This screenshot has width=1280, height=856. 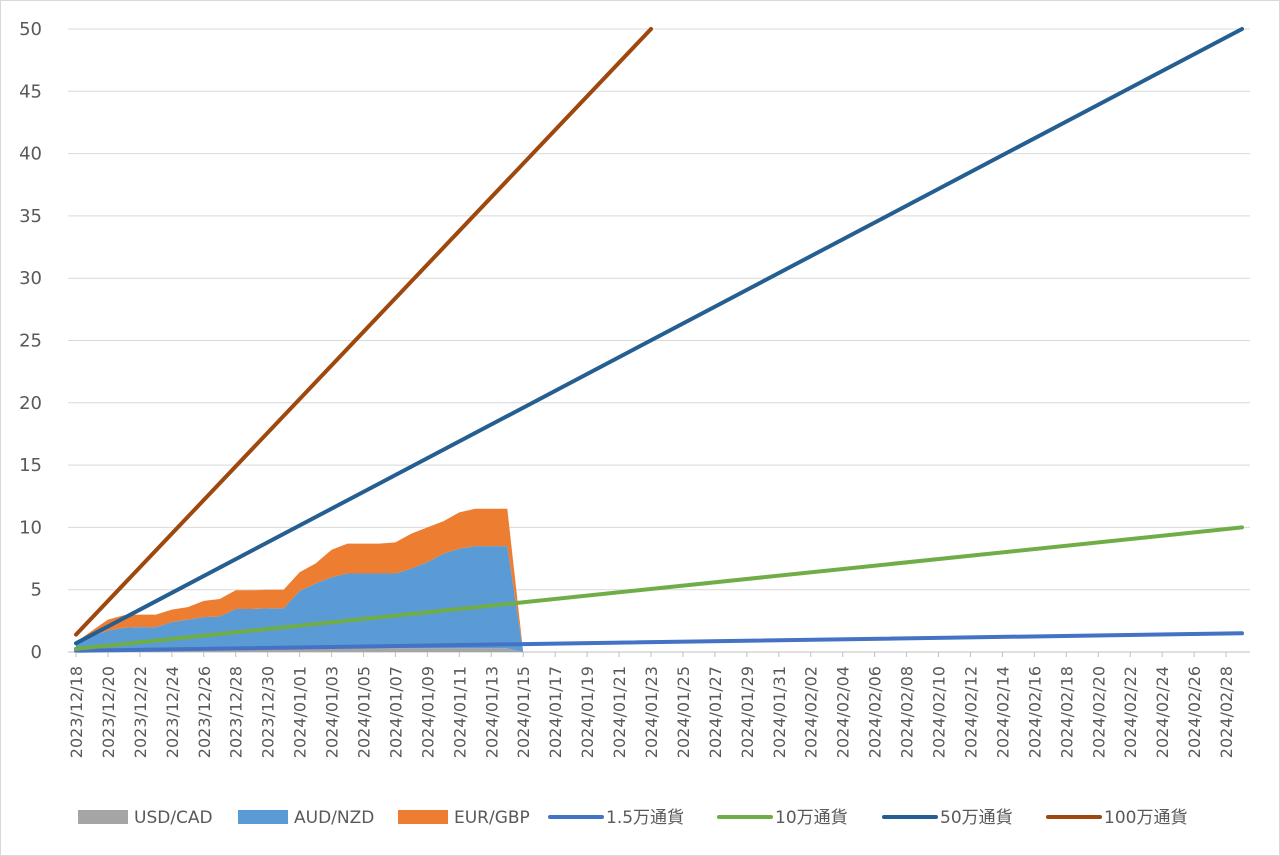 I want to click on x-tick-label: 2023/12/22, so click(x=140, y=712).